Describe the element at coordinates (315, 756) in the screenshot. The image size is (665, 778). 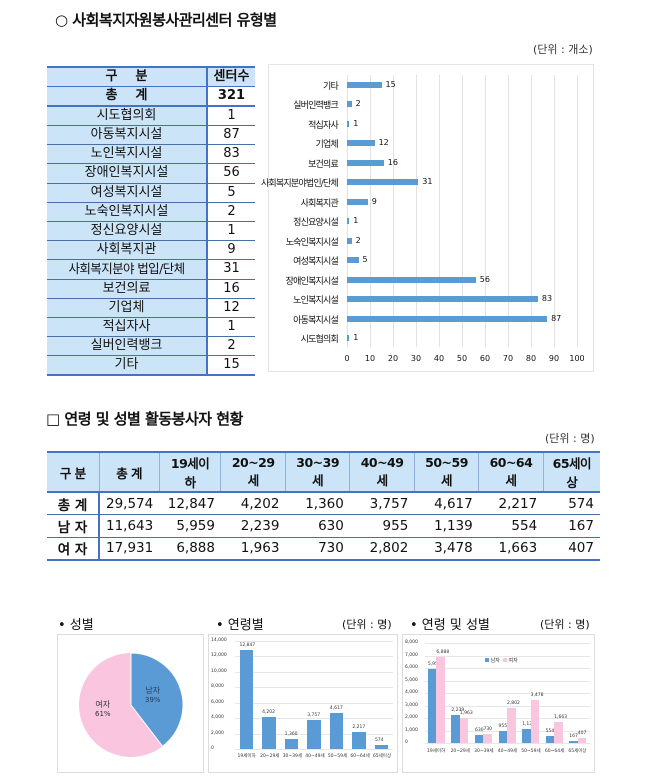
I see `x-tick-label: 40~49세` at that location.